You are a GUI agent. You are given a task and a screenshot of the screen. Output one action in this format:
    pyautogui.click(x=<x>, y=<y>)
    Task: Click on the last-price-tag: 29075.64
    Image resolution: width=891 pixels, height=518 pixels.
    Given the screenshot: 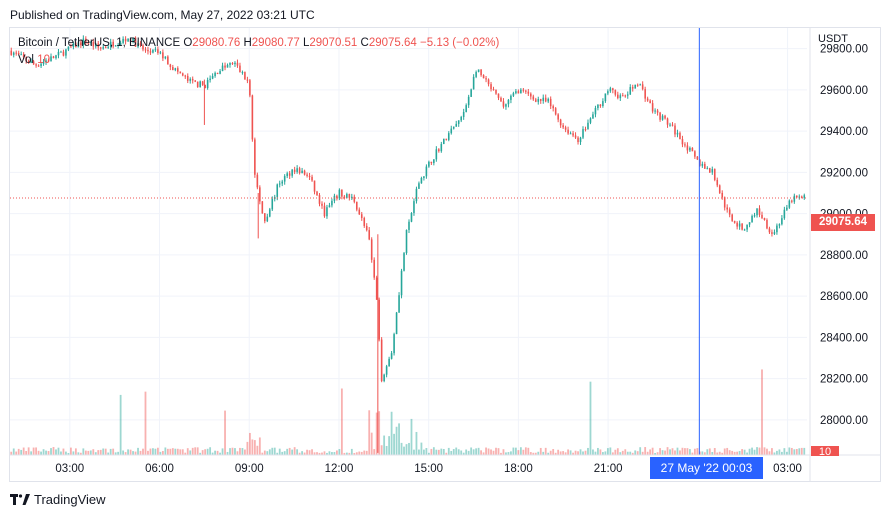 What is the action you would take?
    pyautogui.click(x=843, y=222)
    